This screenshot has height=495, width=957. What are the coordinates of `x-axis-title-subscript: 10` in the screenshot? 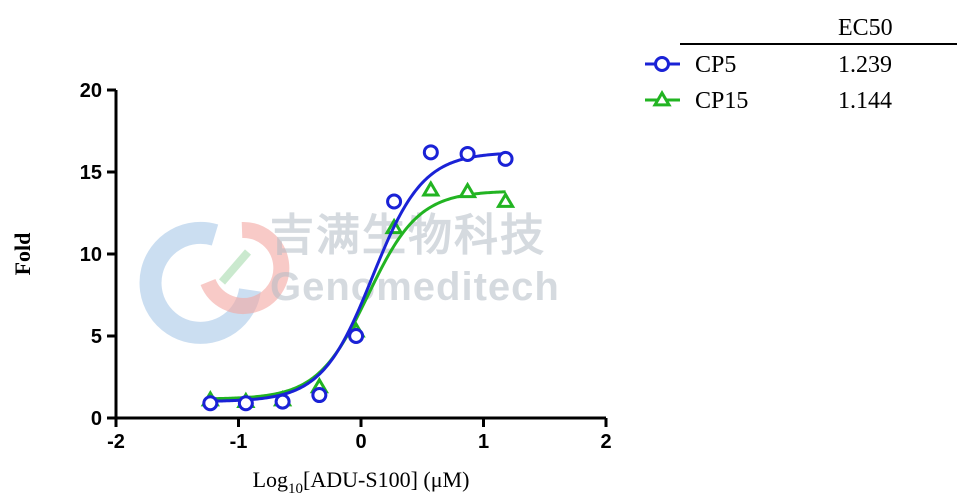 It's located at (295, 488).